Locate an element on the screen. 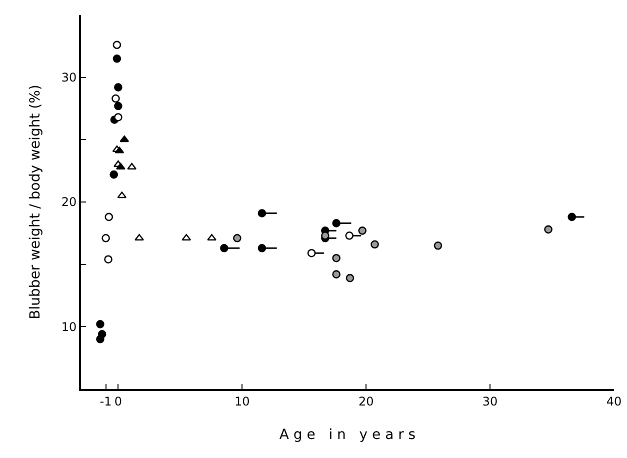 The image size is (627, 458). y-tick-label: 10 is located at coordinates (69, 327).